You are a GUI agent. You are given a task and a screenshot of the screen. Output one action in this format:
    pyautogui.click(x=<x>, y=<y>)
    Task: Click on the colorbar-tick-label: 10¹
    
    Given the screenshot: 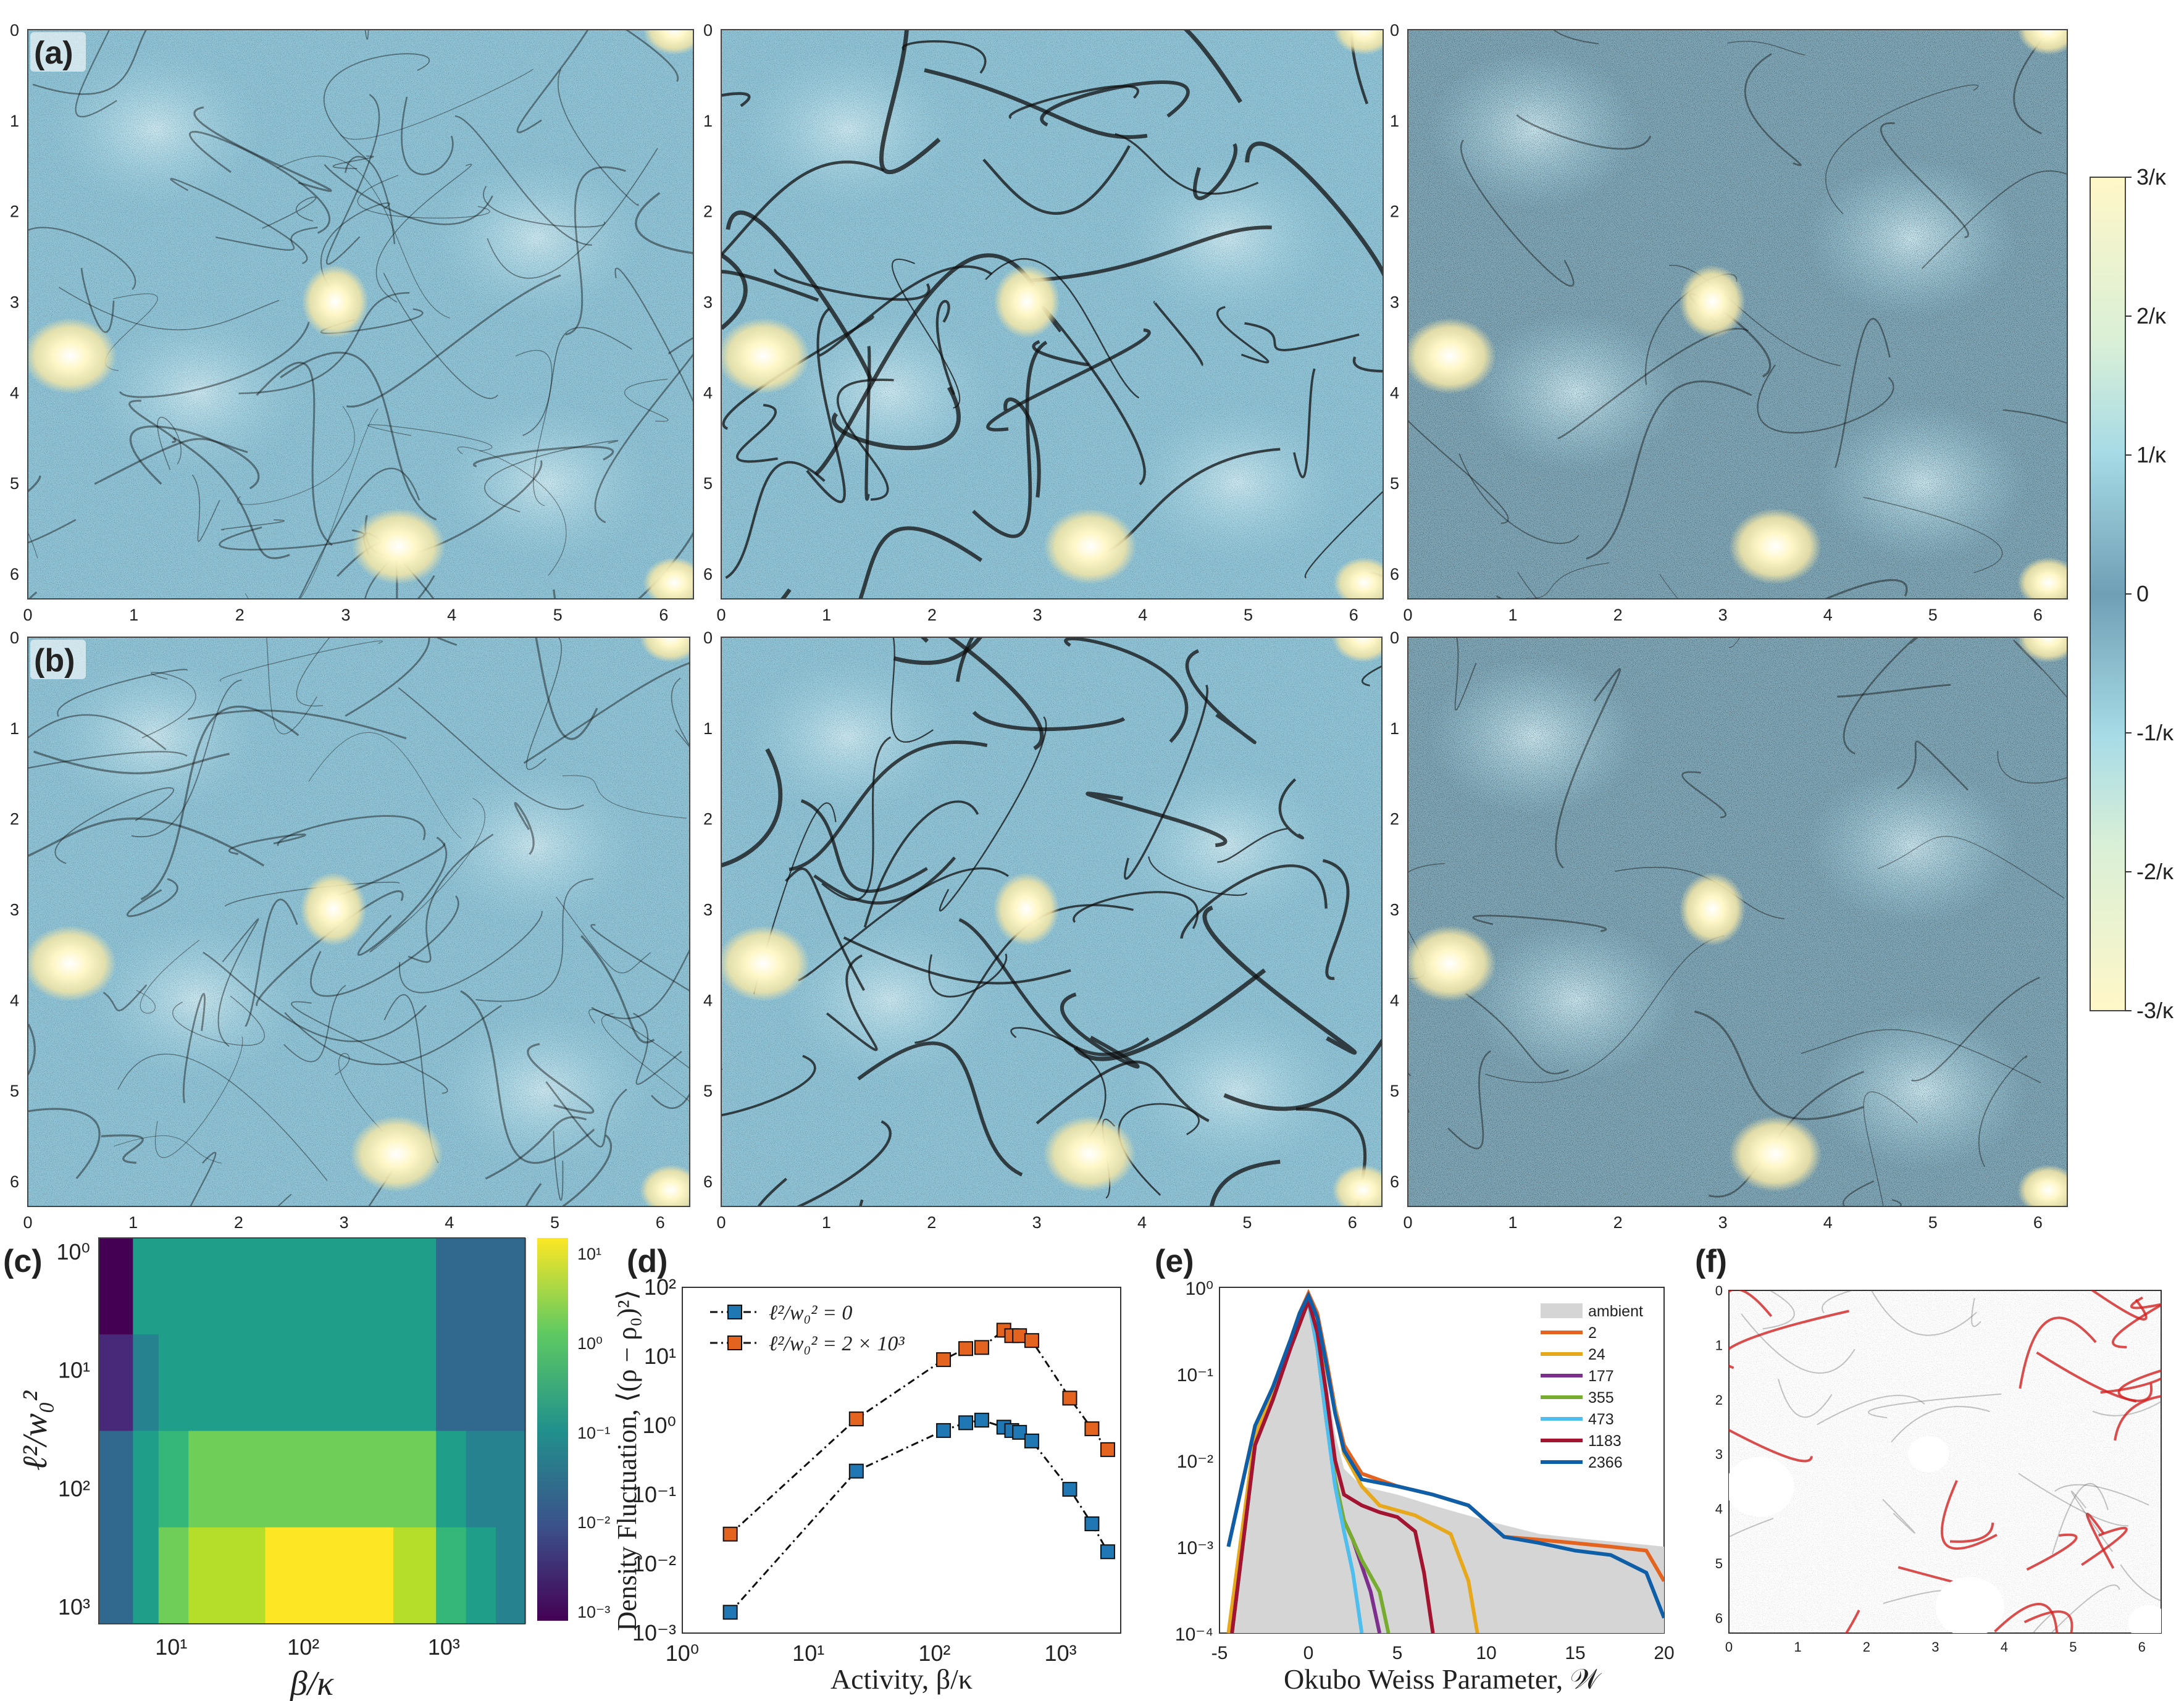 What is the action you would take?
    pyautogui.click(x=589, y=1254)
    